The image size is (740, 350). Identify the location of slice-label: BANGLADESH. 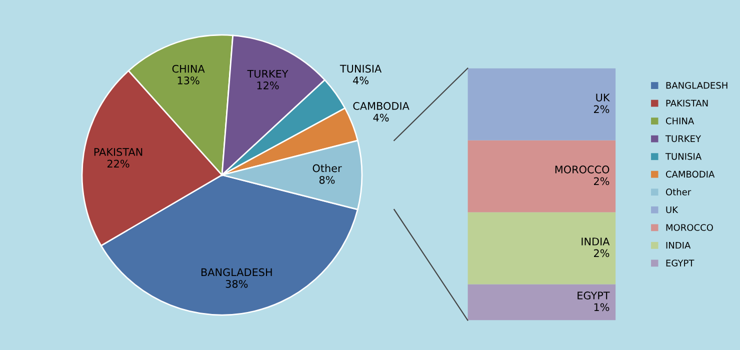
(236, 272).